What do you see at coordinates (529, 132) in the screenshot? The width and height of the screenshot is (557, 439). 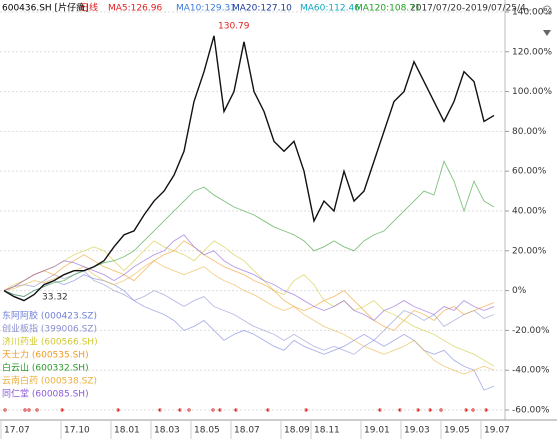 I see `y-tick-label: 80.00%` at bounding box center [529, 132].